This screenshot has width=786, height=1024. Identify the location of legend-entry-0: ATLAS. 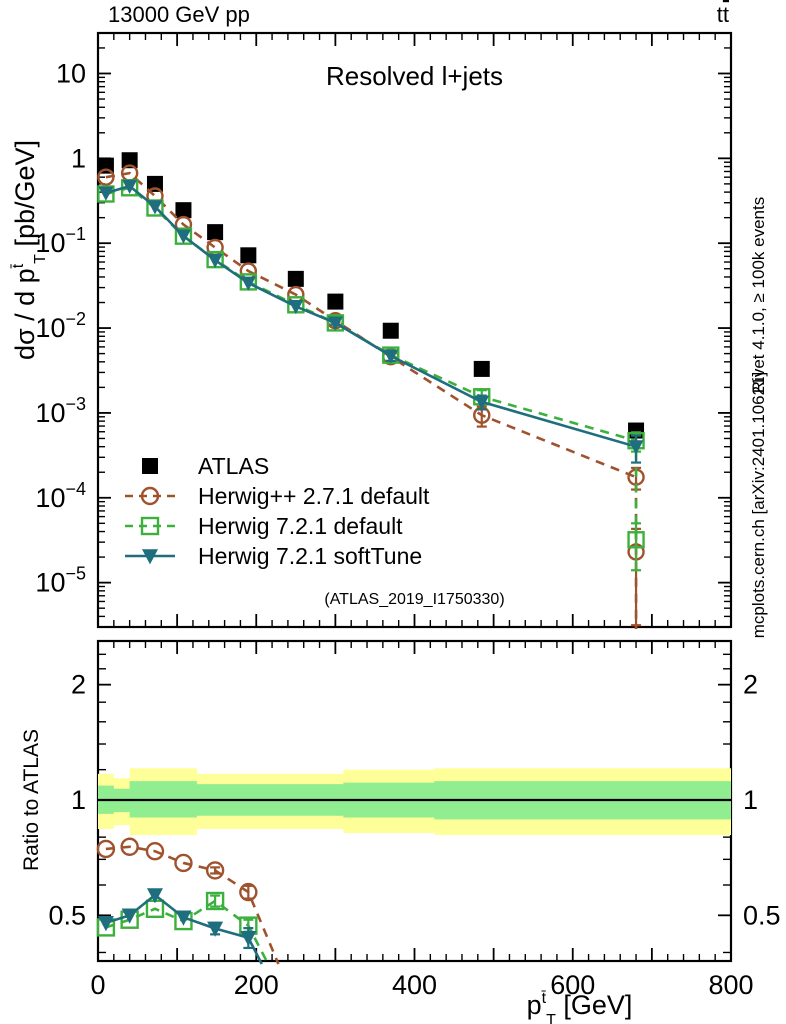
(205, 466).